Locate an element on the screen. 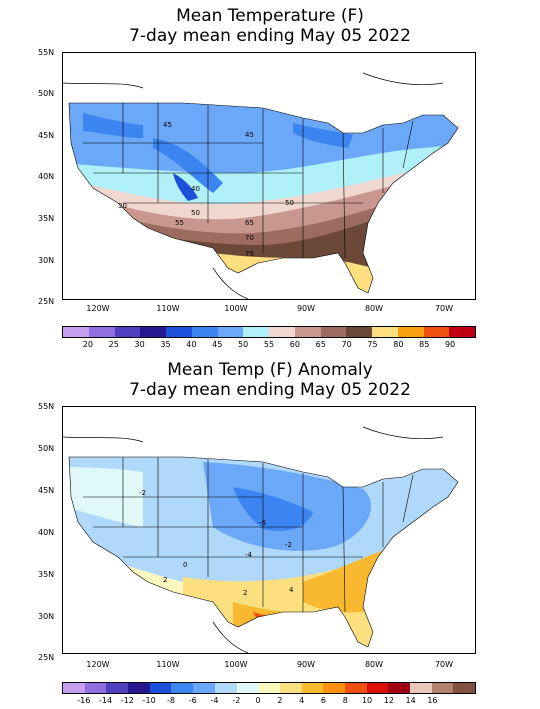  colorbar-label: -16 is located at coordinates (84, 700).